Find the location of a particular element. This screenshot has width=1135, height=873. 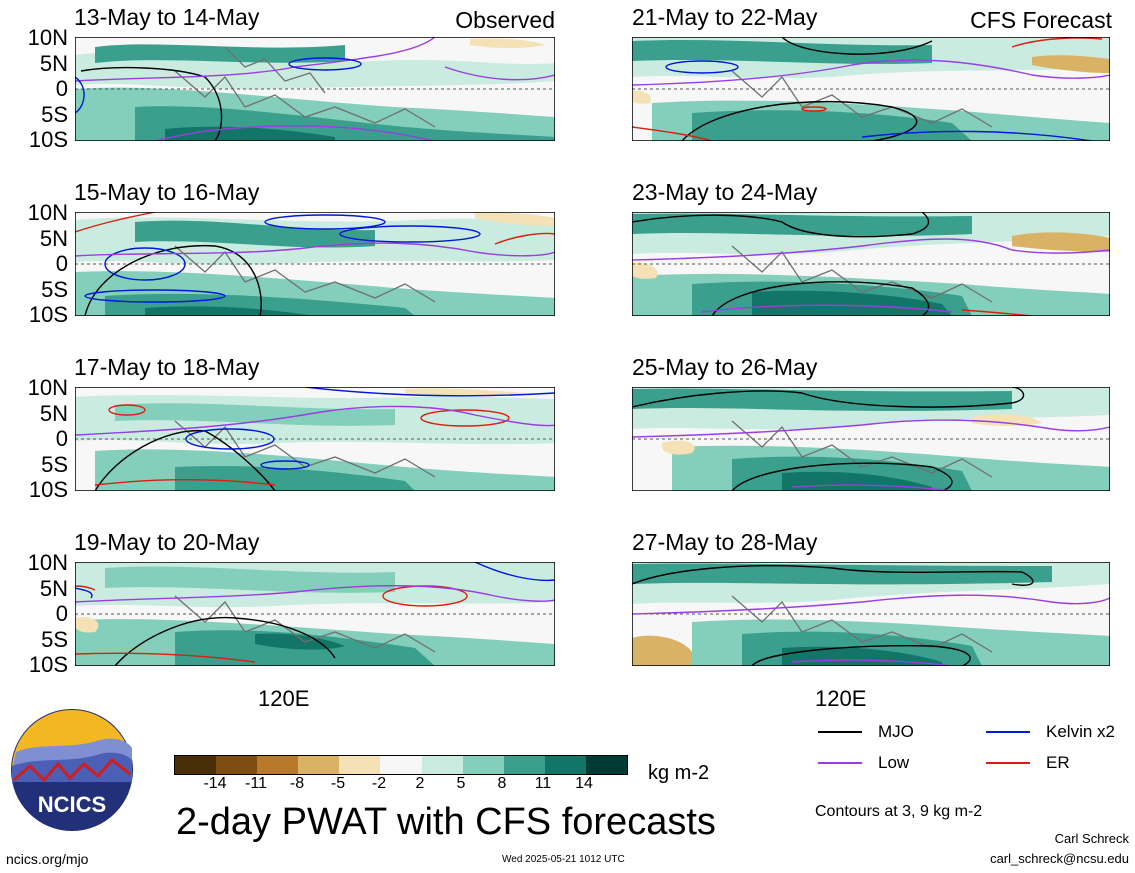

source-url: ncics.org/mjo is located at coordinates (47, 859).